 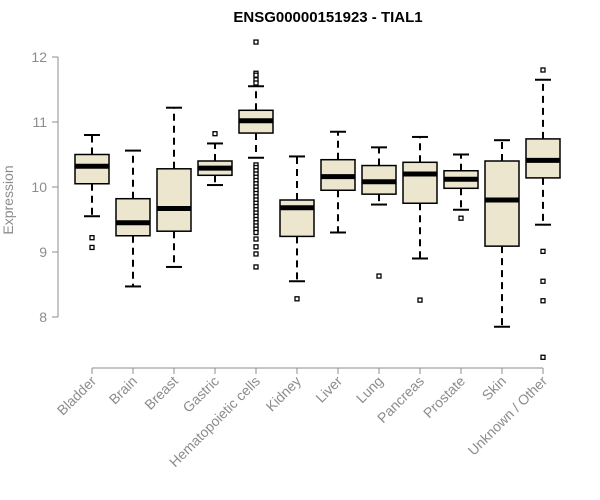 I want to click on x-tick-label: Breast, so click(x=161, y=393).